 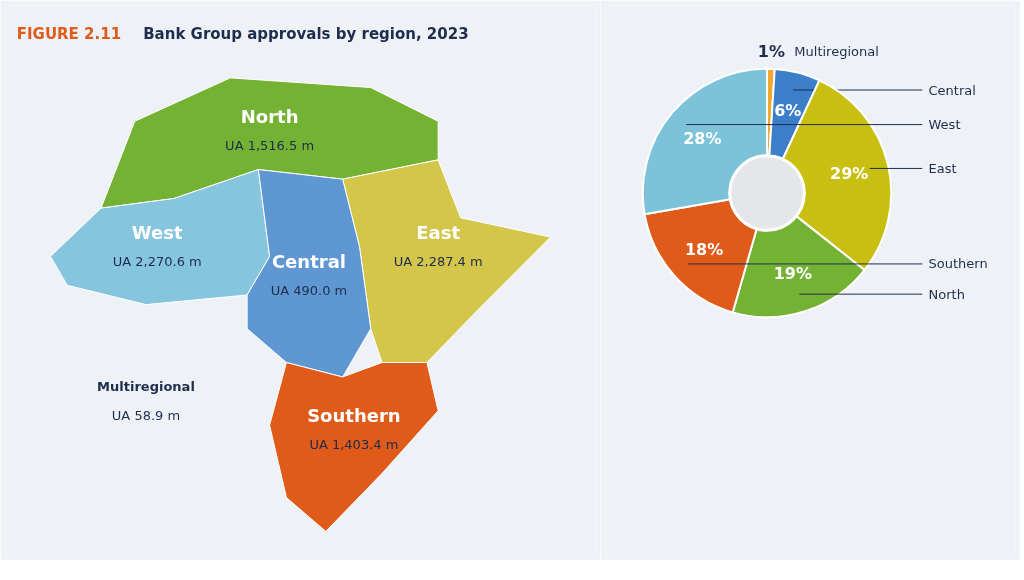 I want to click on category-label: North, so click(x=269, y=116).